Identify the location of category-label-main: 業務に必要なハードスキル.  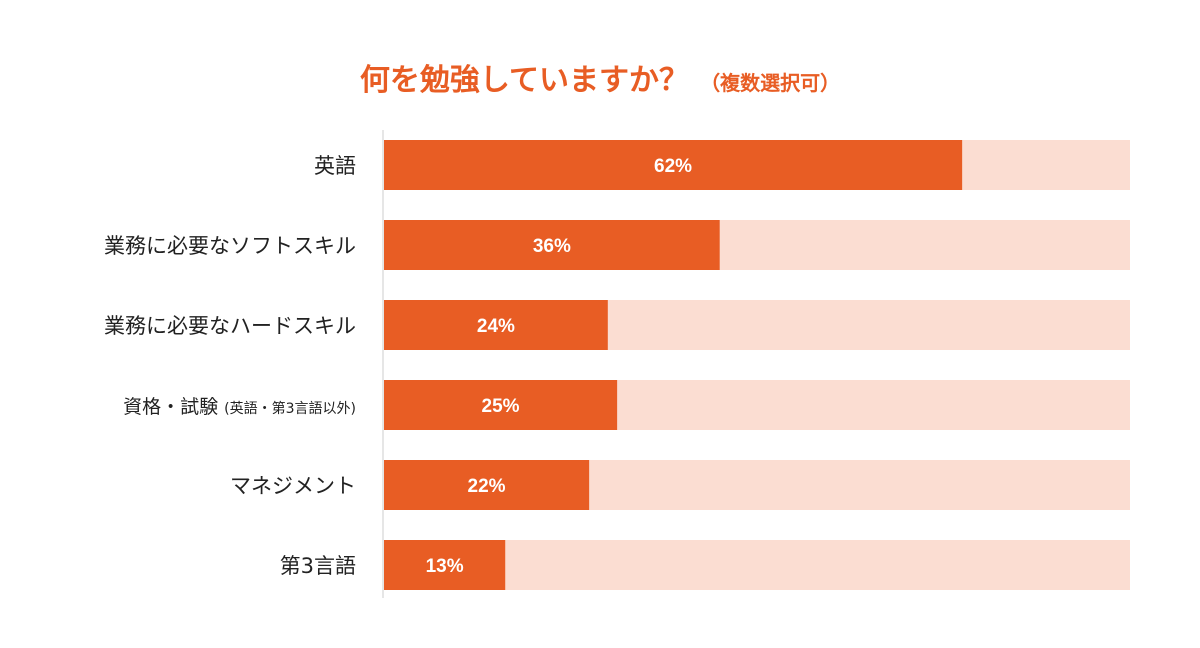
(230, 326).